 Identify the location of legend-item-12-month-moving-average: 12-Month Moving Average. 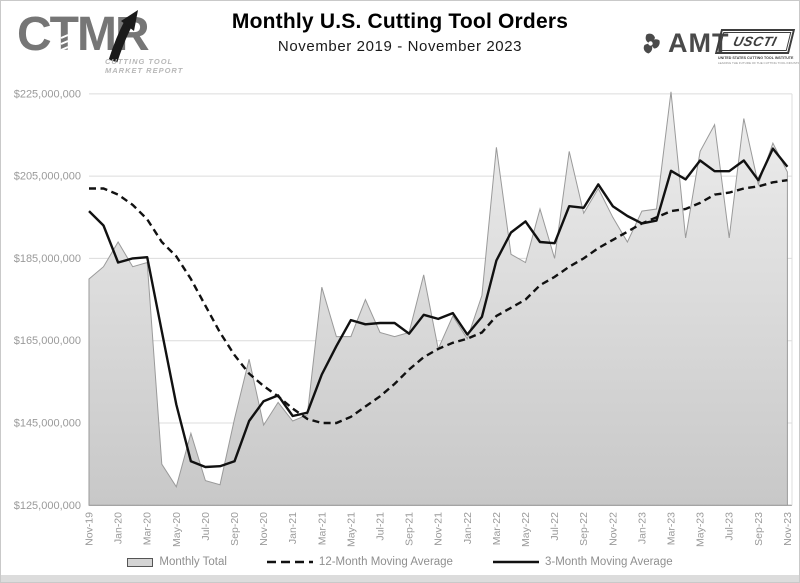
(359, 562).